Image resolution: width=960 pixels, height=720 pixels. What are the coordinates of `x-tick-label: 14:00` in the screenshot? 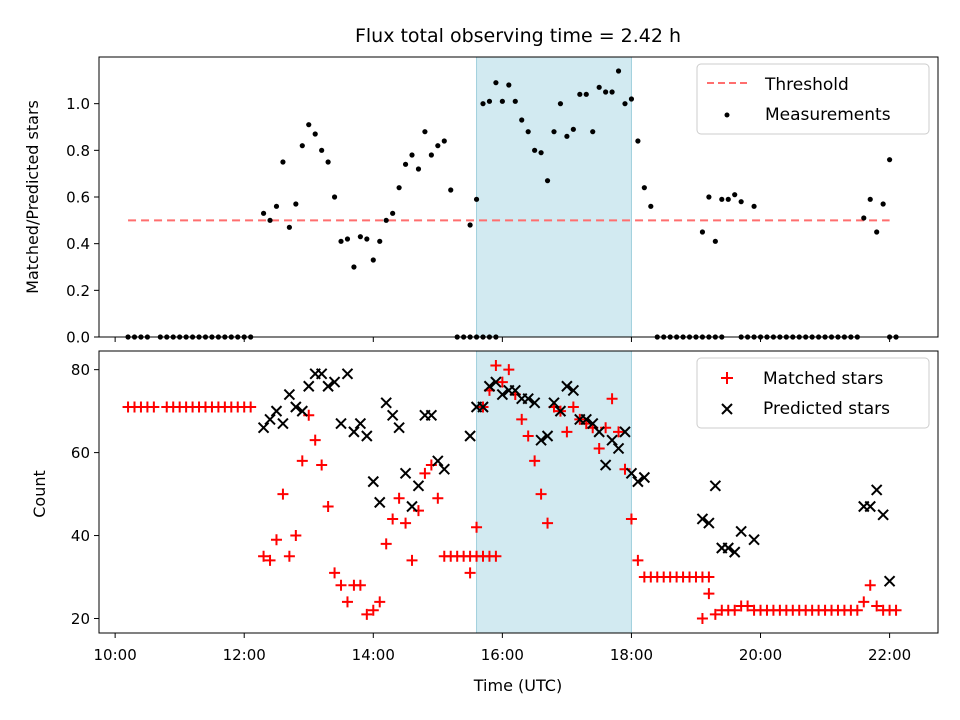 It's located at (373, 655).